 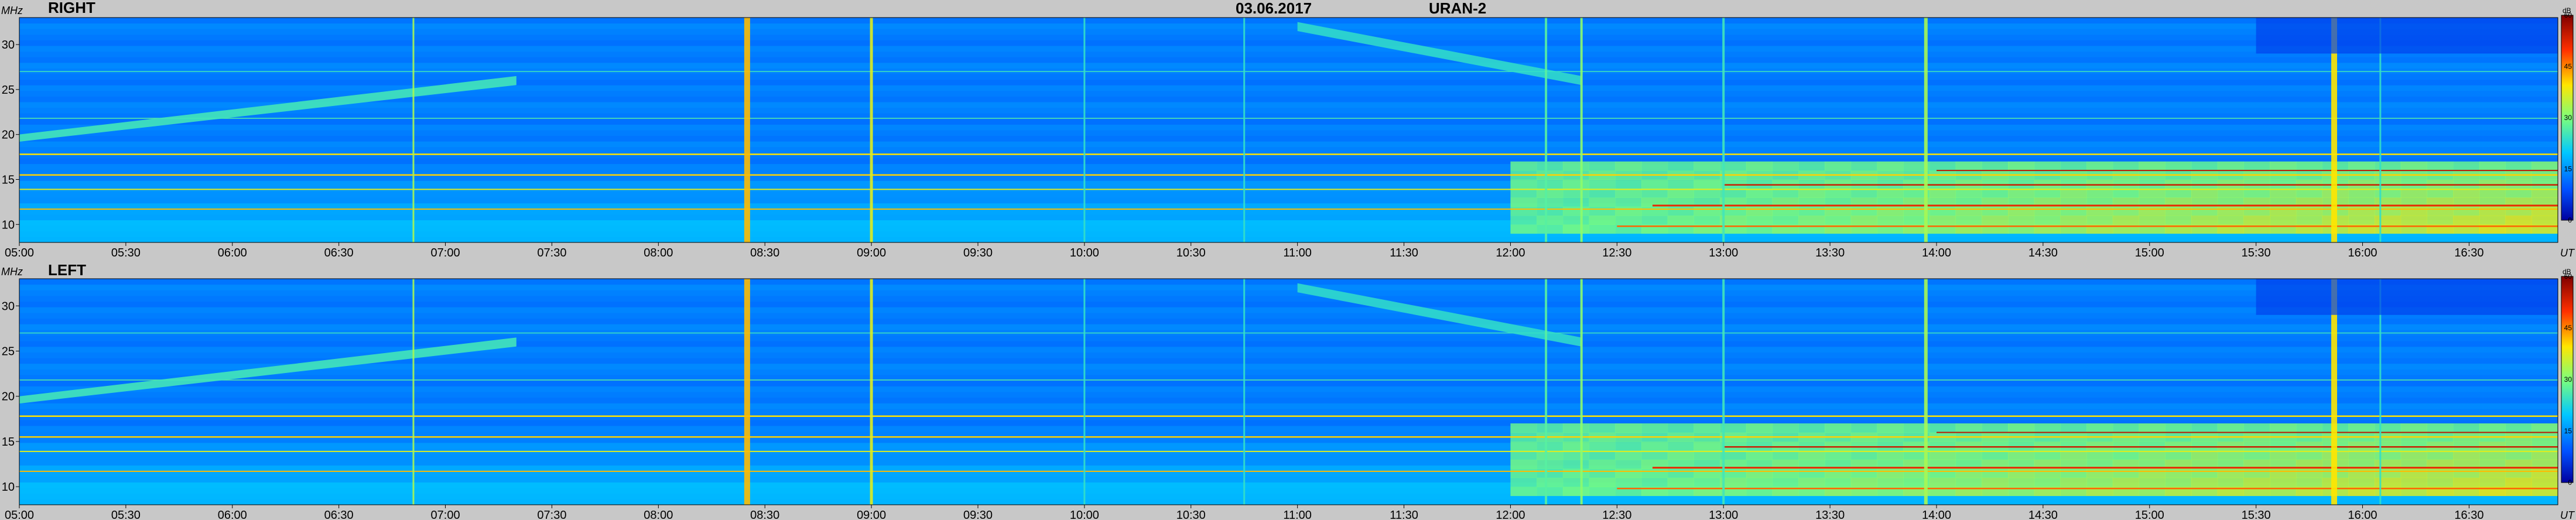 What do you see at coordinates (2256, 514) in the screenshot?
I see `x-tick-label: 15:30` at bounding box center [2256, 514].